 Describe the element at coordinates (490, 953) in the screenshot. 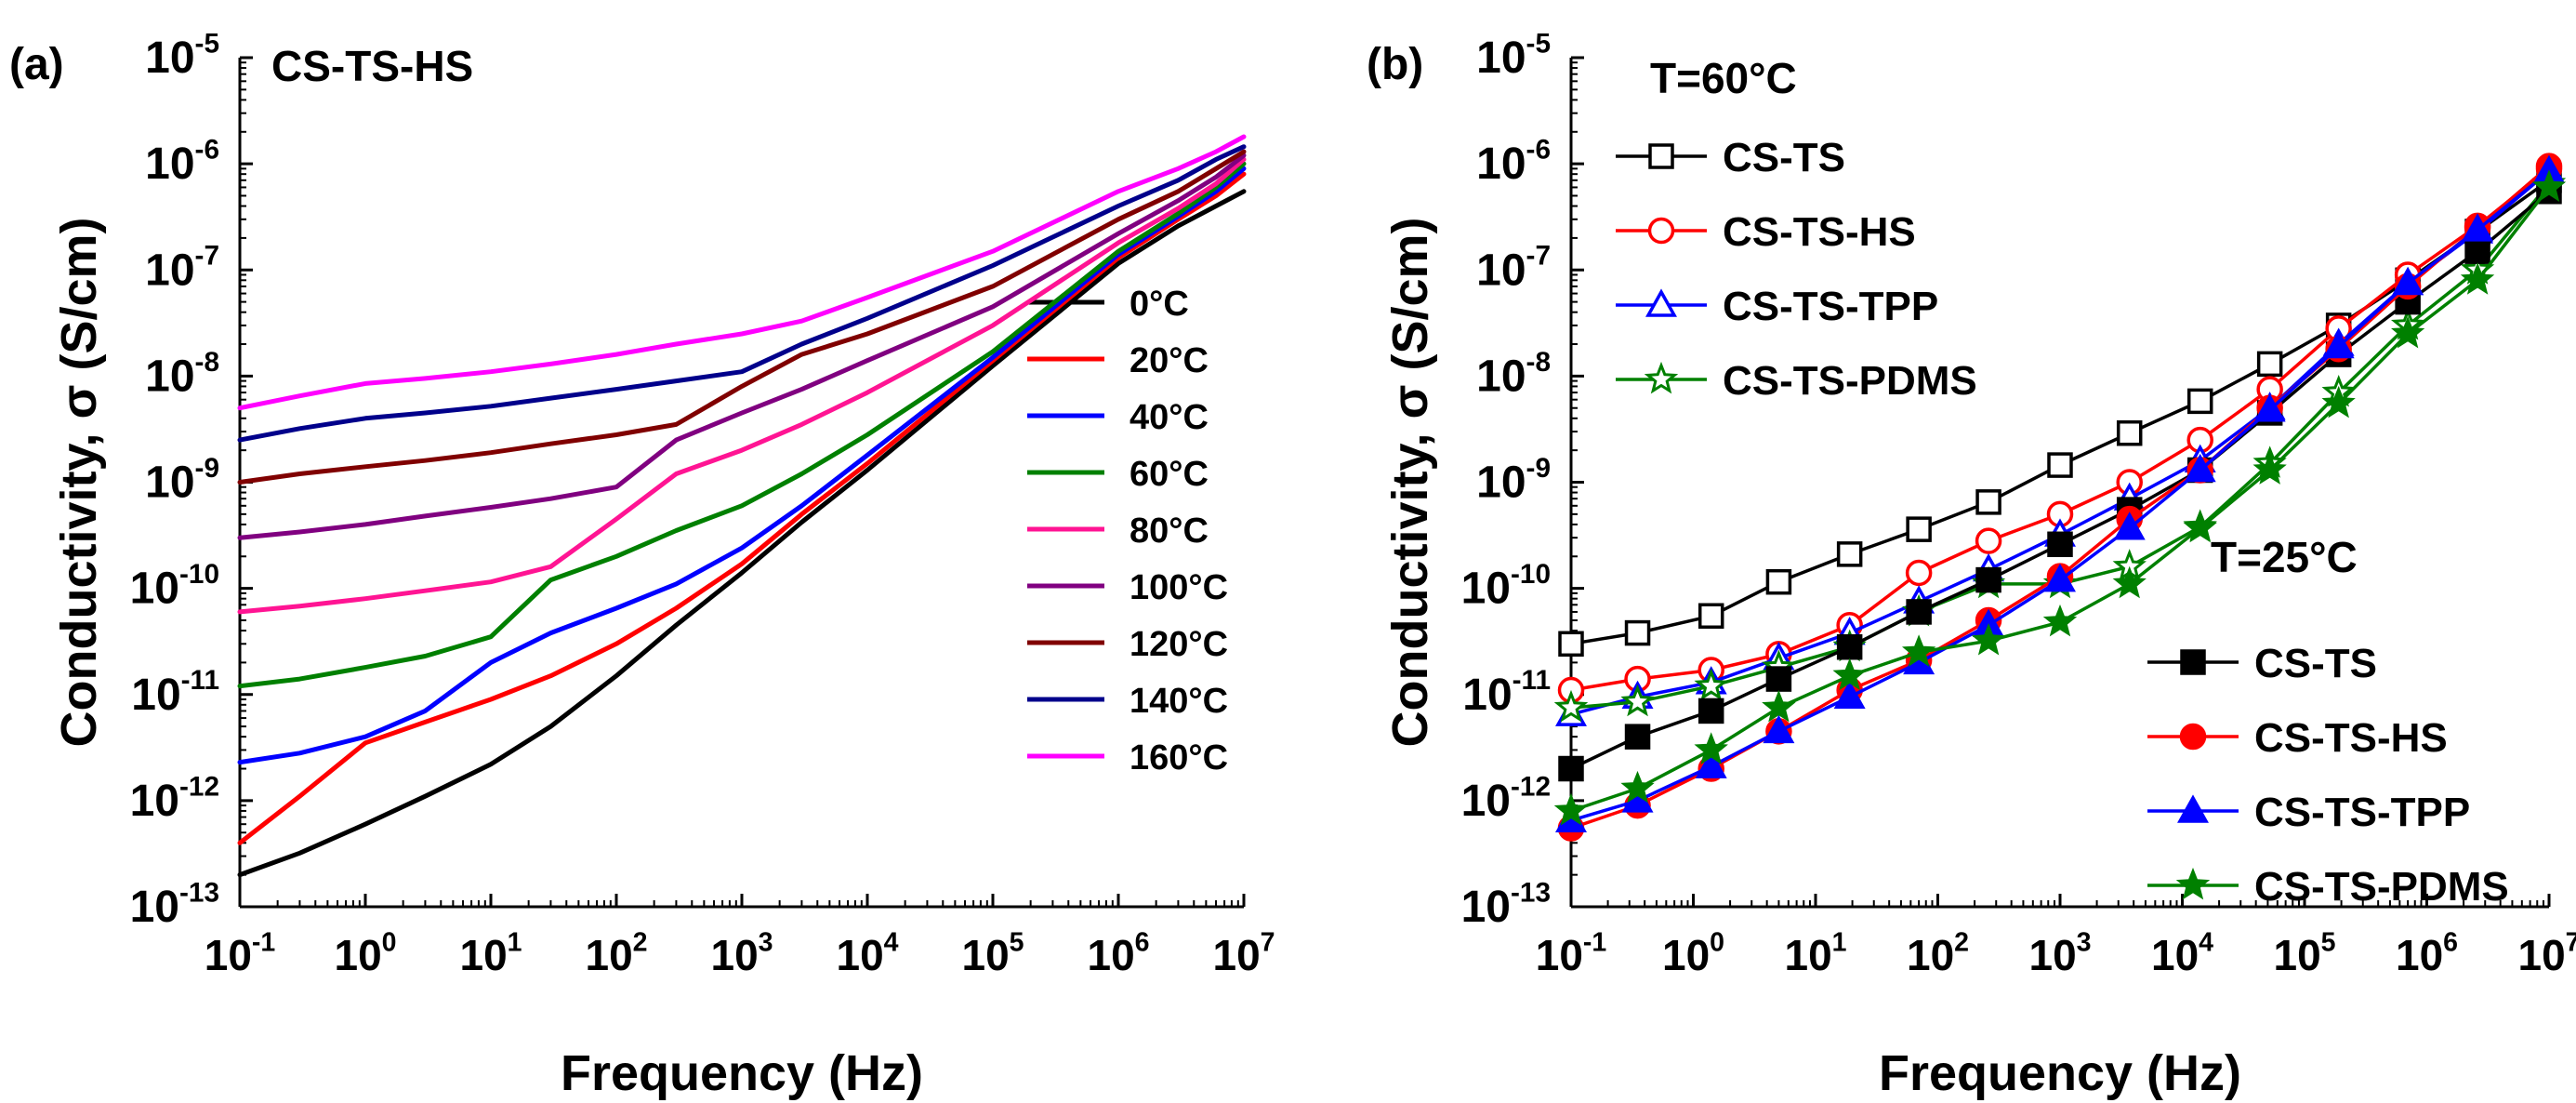

I see `a-x-tick-label: 10¹` at that location.